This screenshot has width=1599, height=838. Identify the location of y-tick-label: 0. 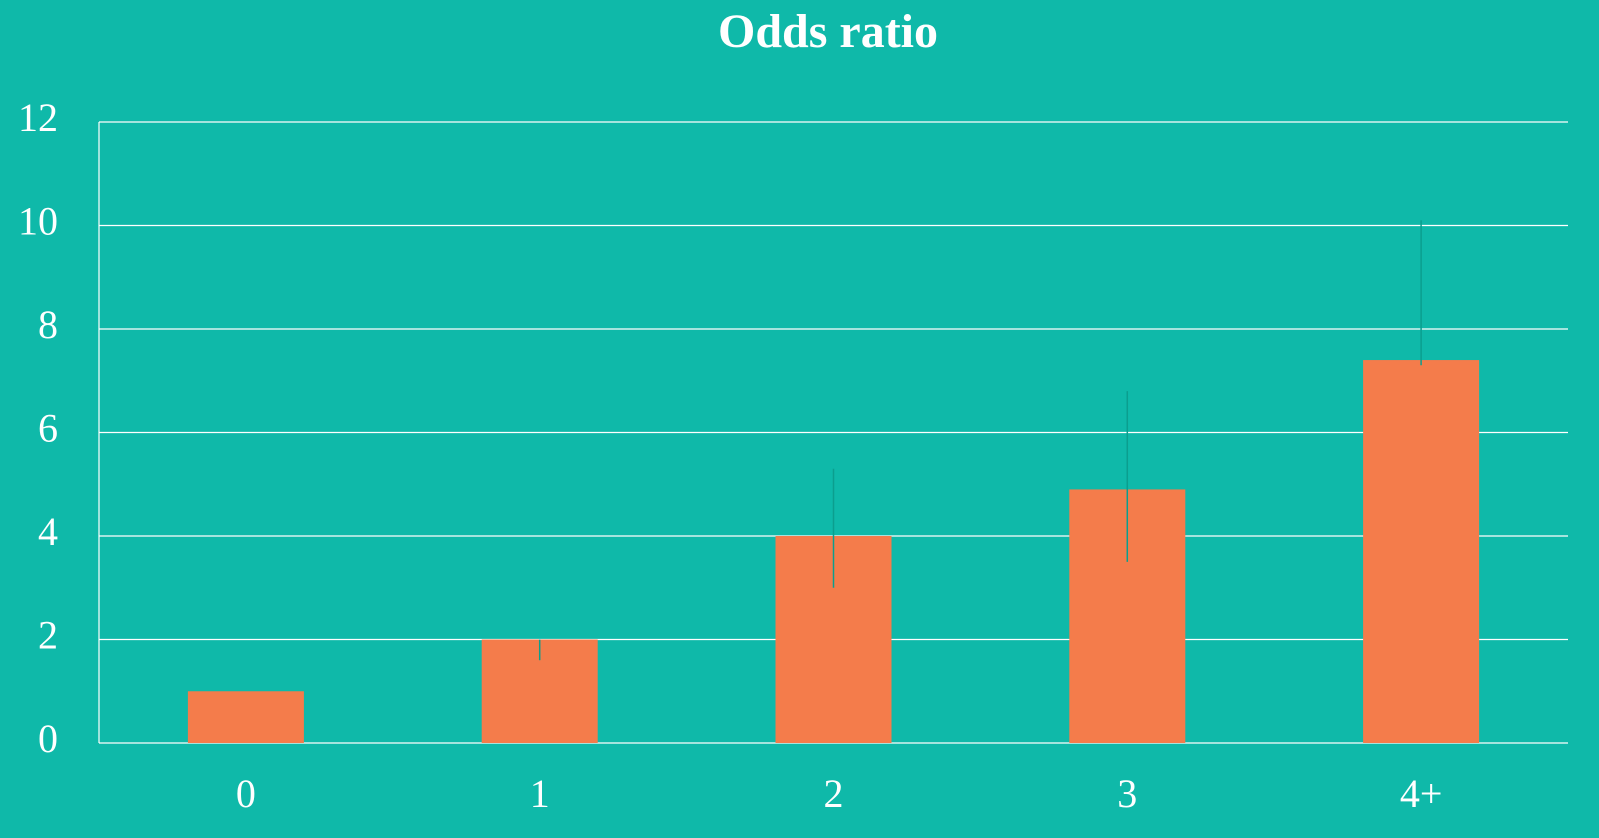
(48, 738).